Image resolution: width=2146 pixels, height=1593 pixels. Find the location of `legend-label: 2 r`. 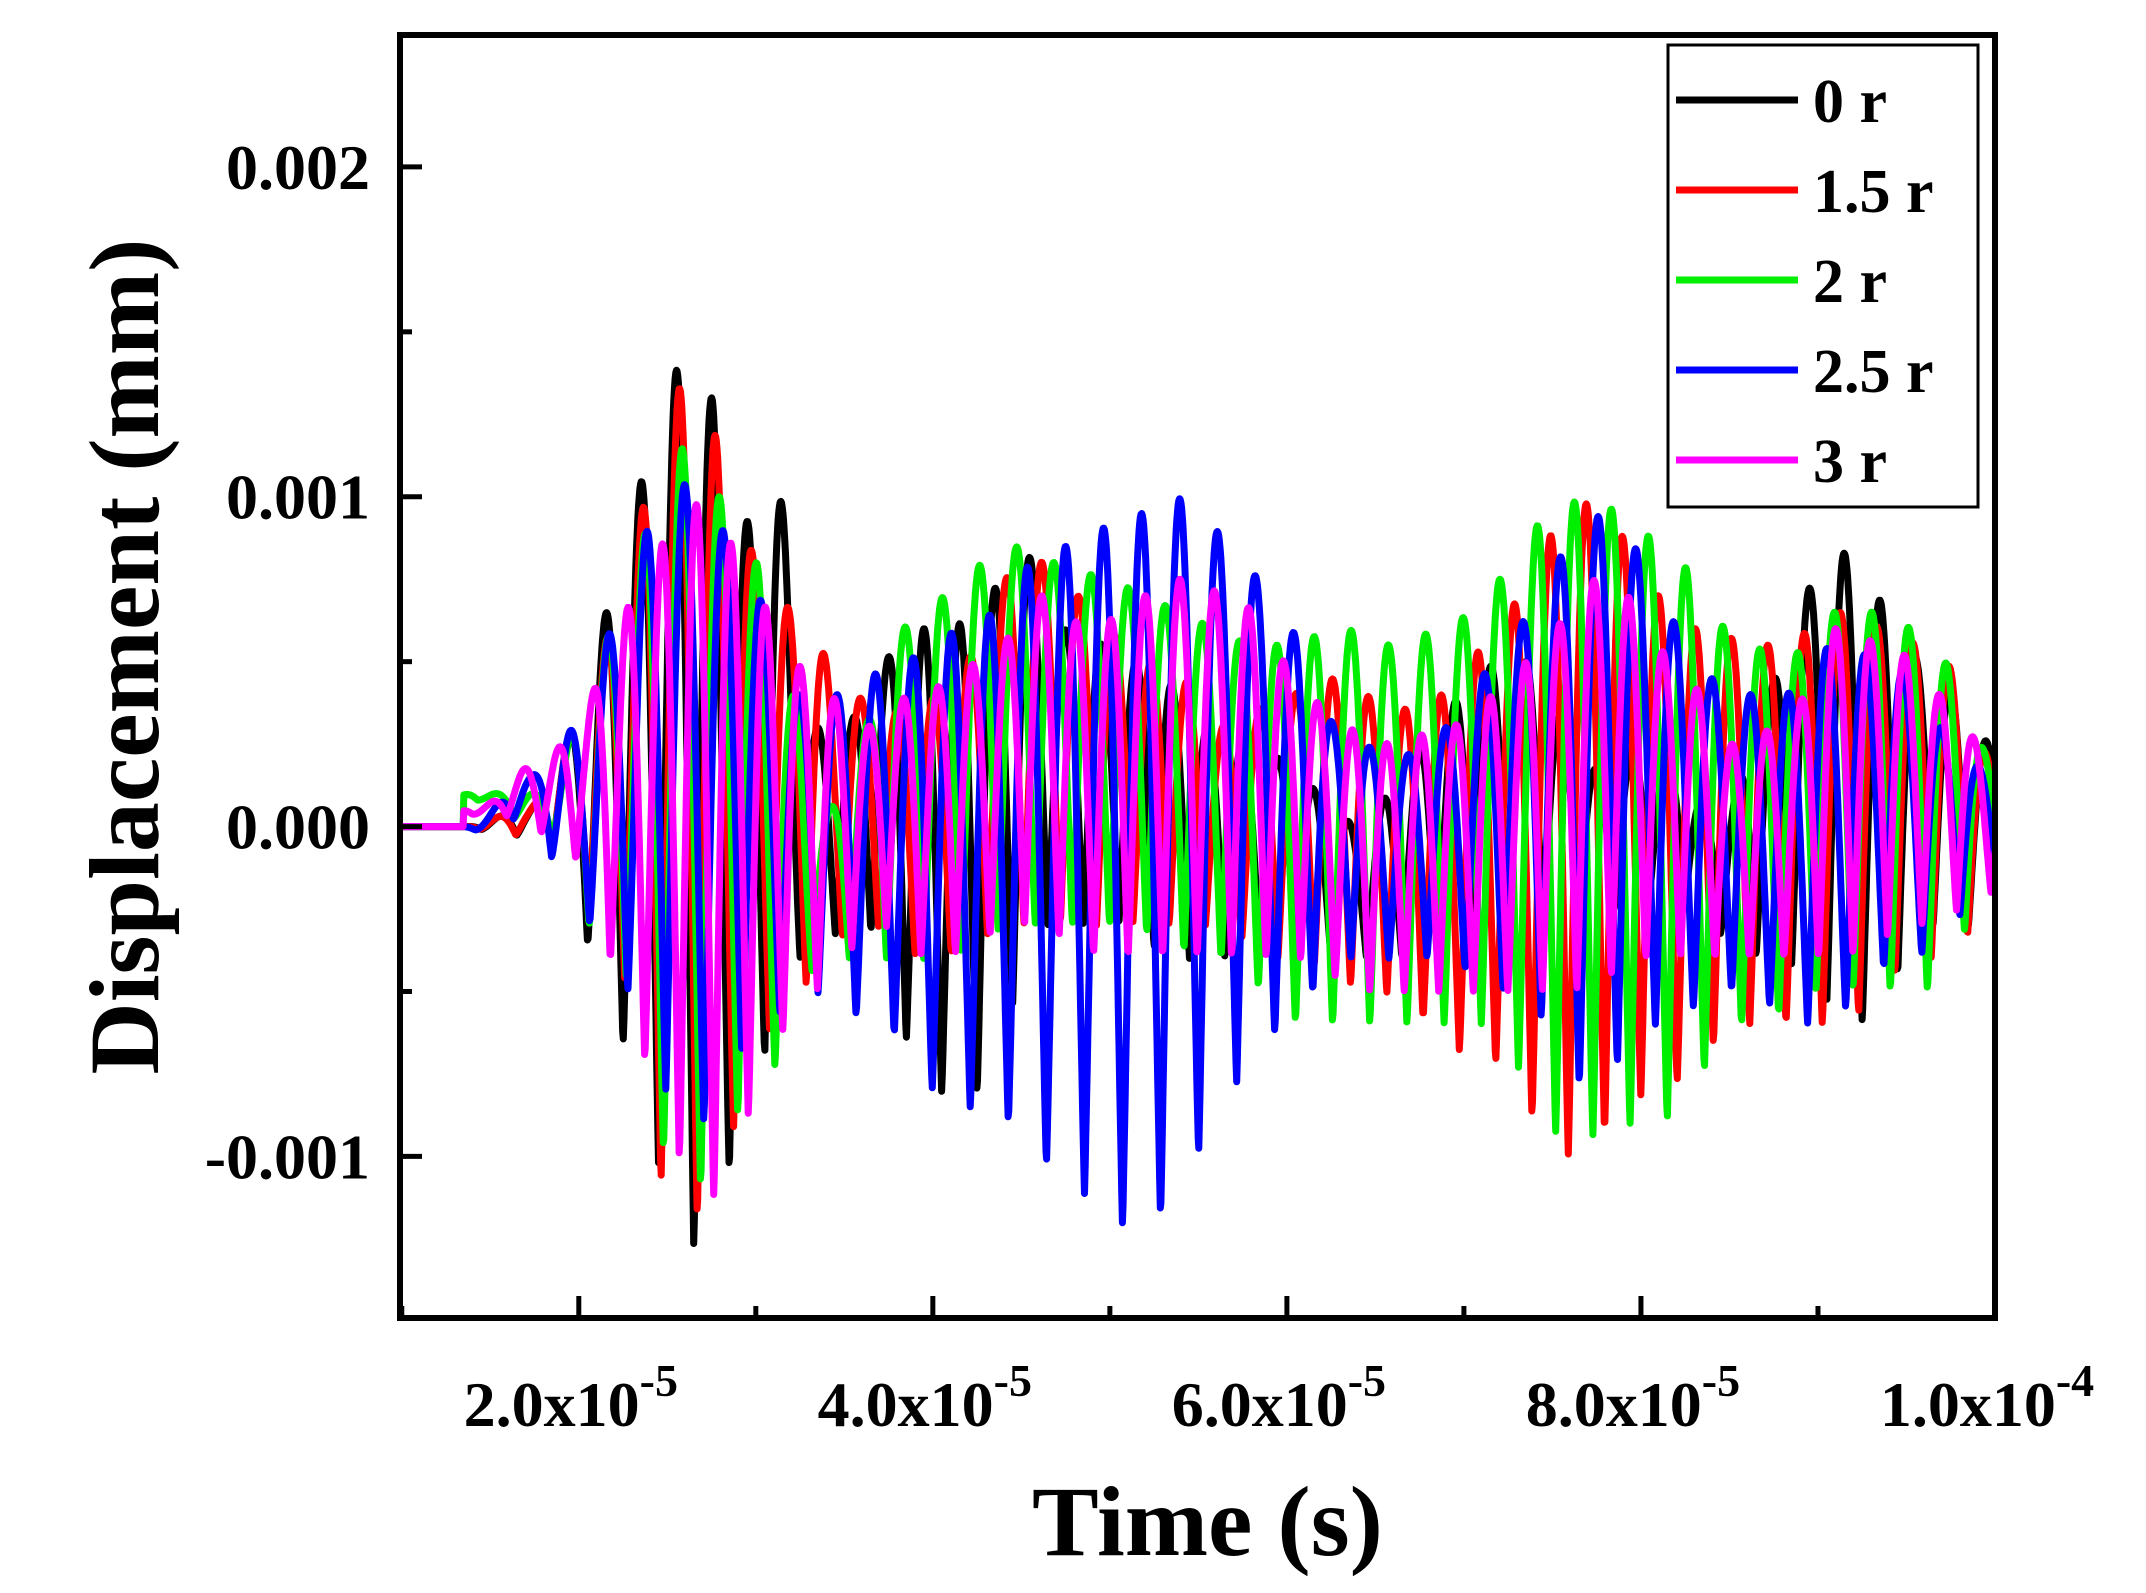

legend-label: 2 r is located at coordinates (1850, 282).